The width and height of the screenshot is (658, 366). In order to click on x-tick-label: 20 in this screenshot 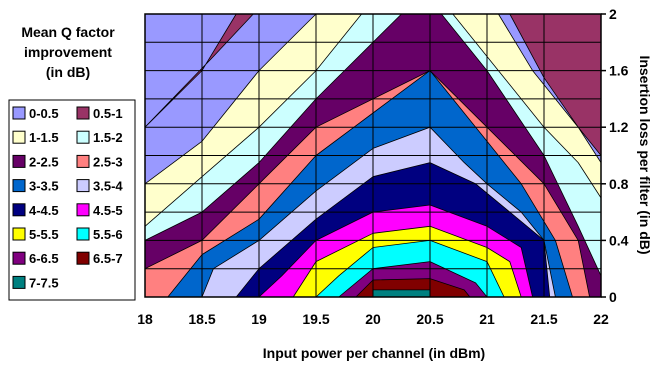, I will do `click(373, 319)`.